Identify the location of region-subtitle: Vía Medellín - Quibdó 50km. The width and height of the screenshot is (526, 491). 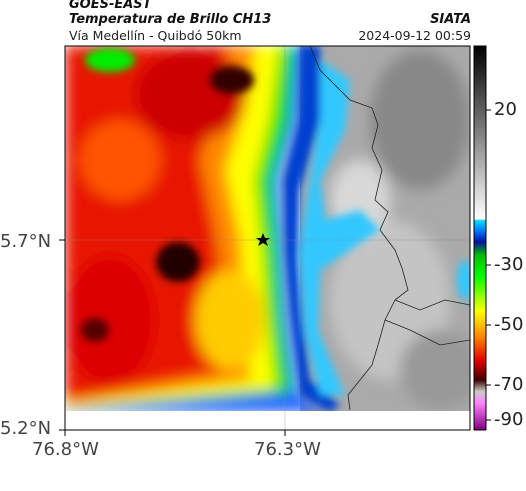
(155, 35).